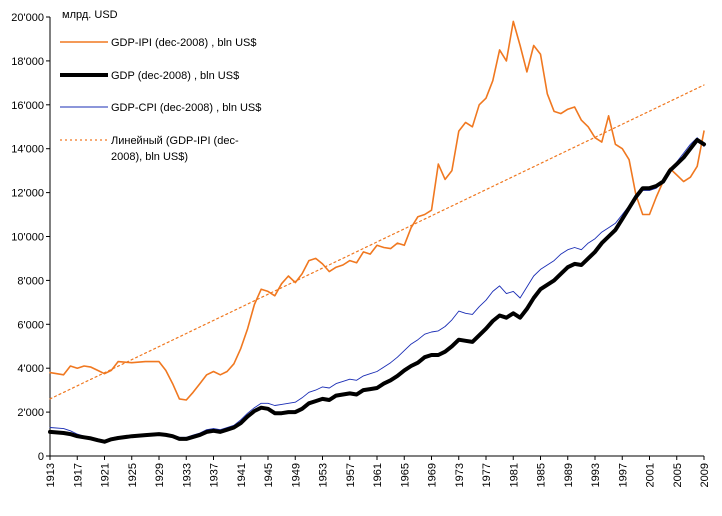 This screenshot has width=722, height=516. I want to click on y-tick-label: 20'000, so click(27, 18).